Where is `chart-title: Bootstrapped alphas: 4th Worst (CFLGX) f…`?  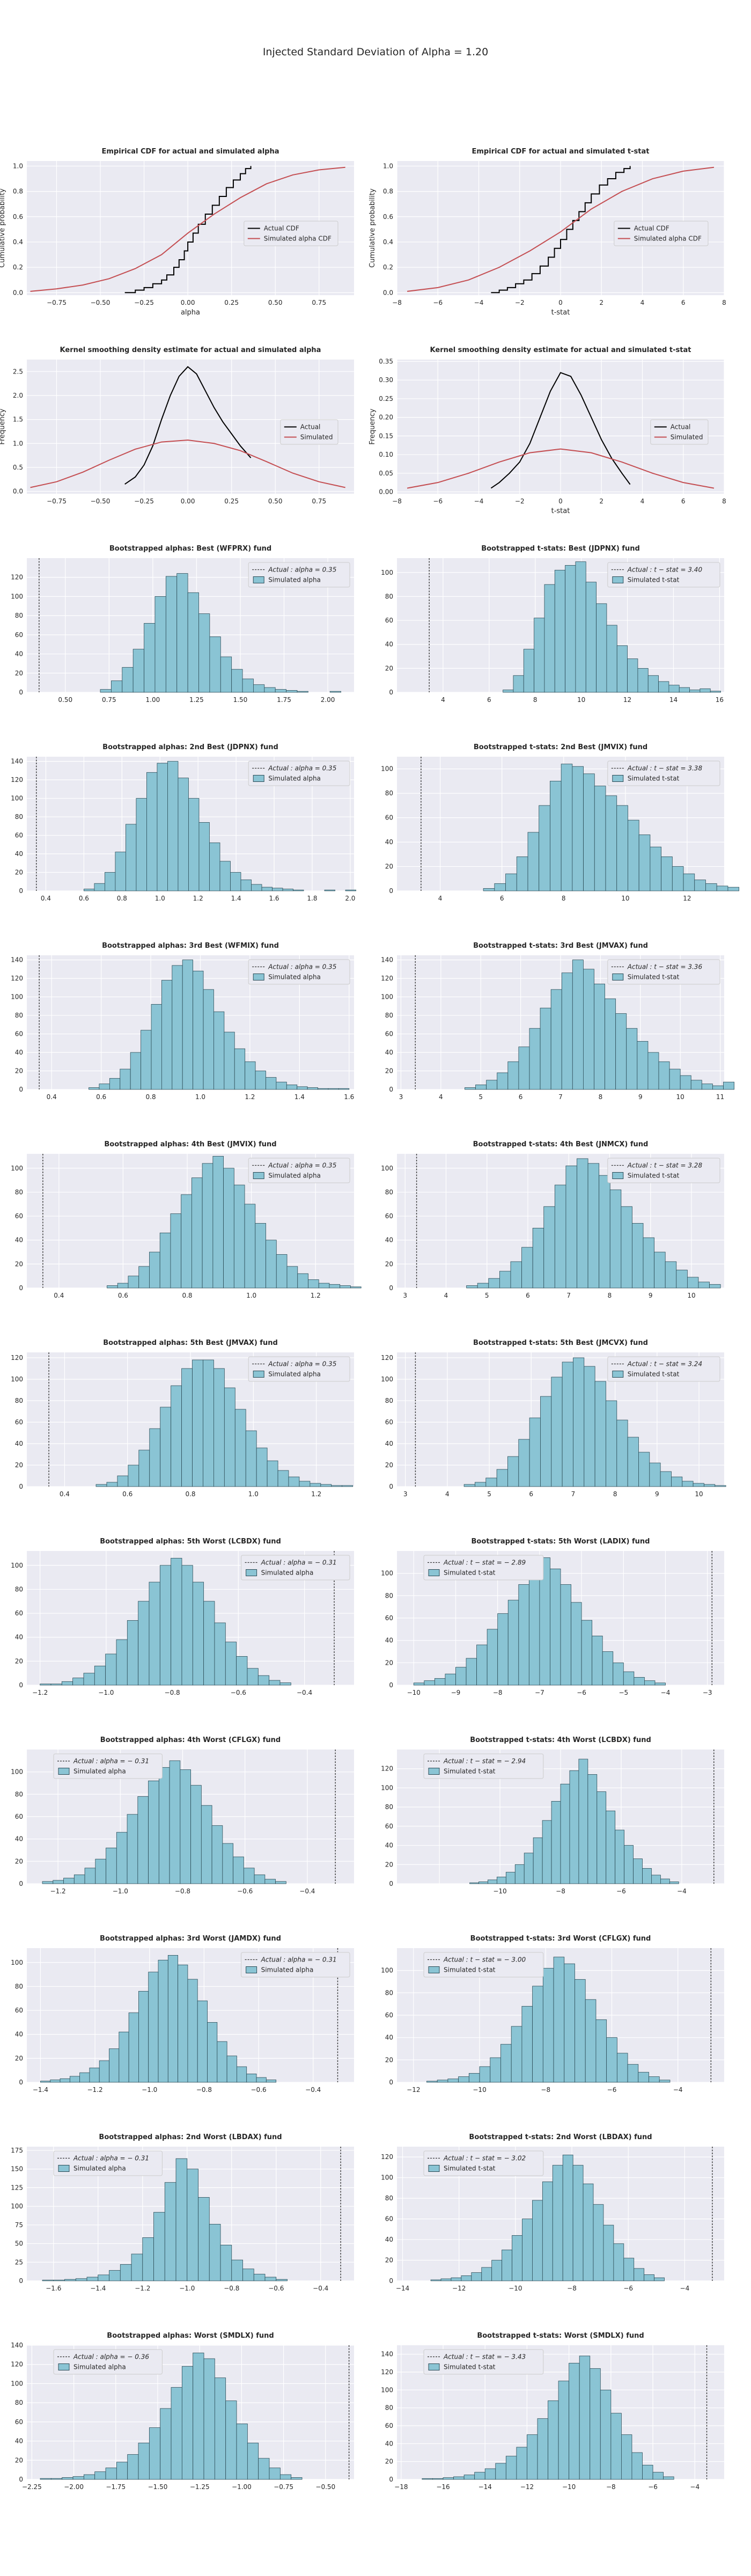 chart-title: Bootstrapped alphas: 4th Worst (CFLGX) f… is located at coordinates (190, 1740).